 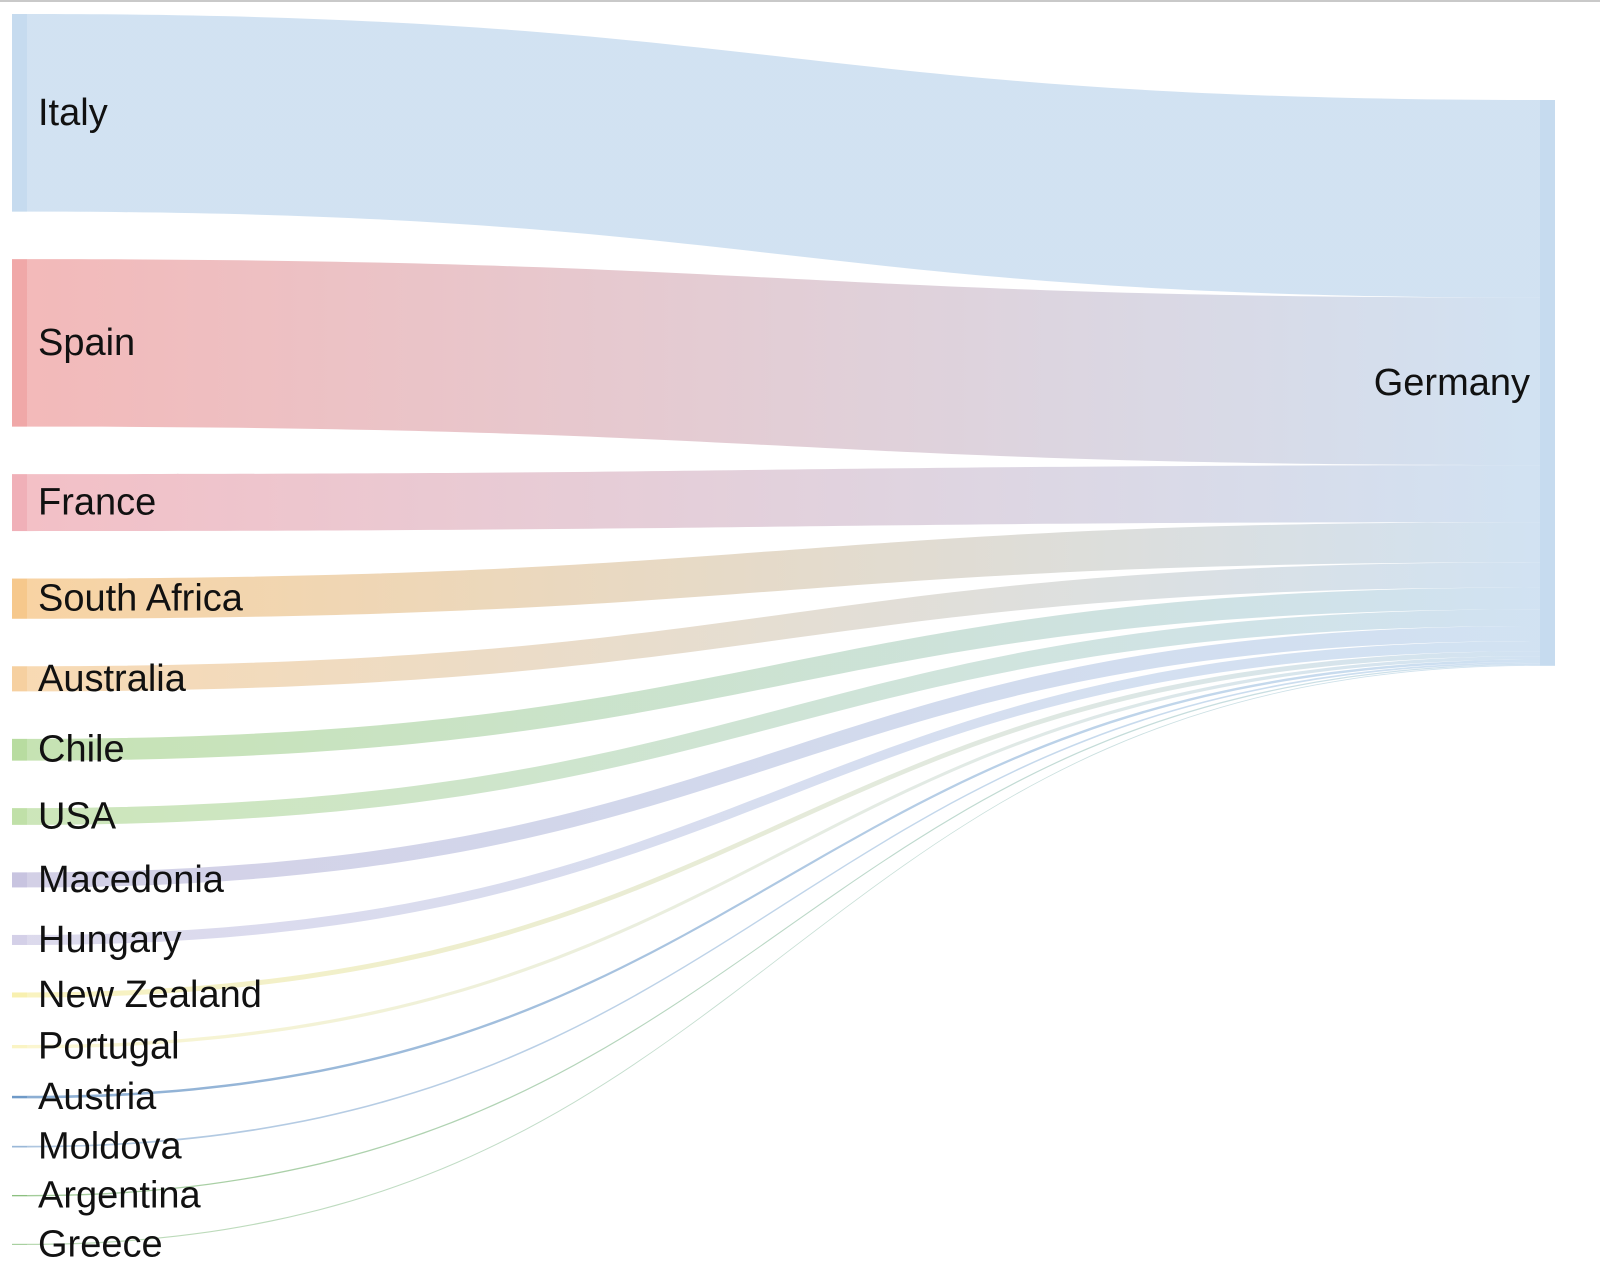 I want to click on node-australia, so click(x=19, y=679).